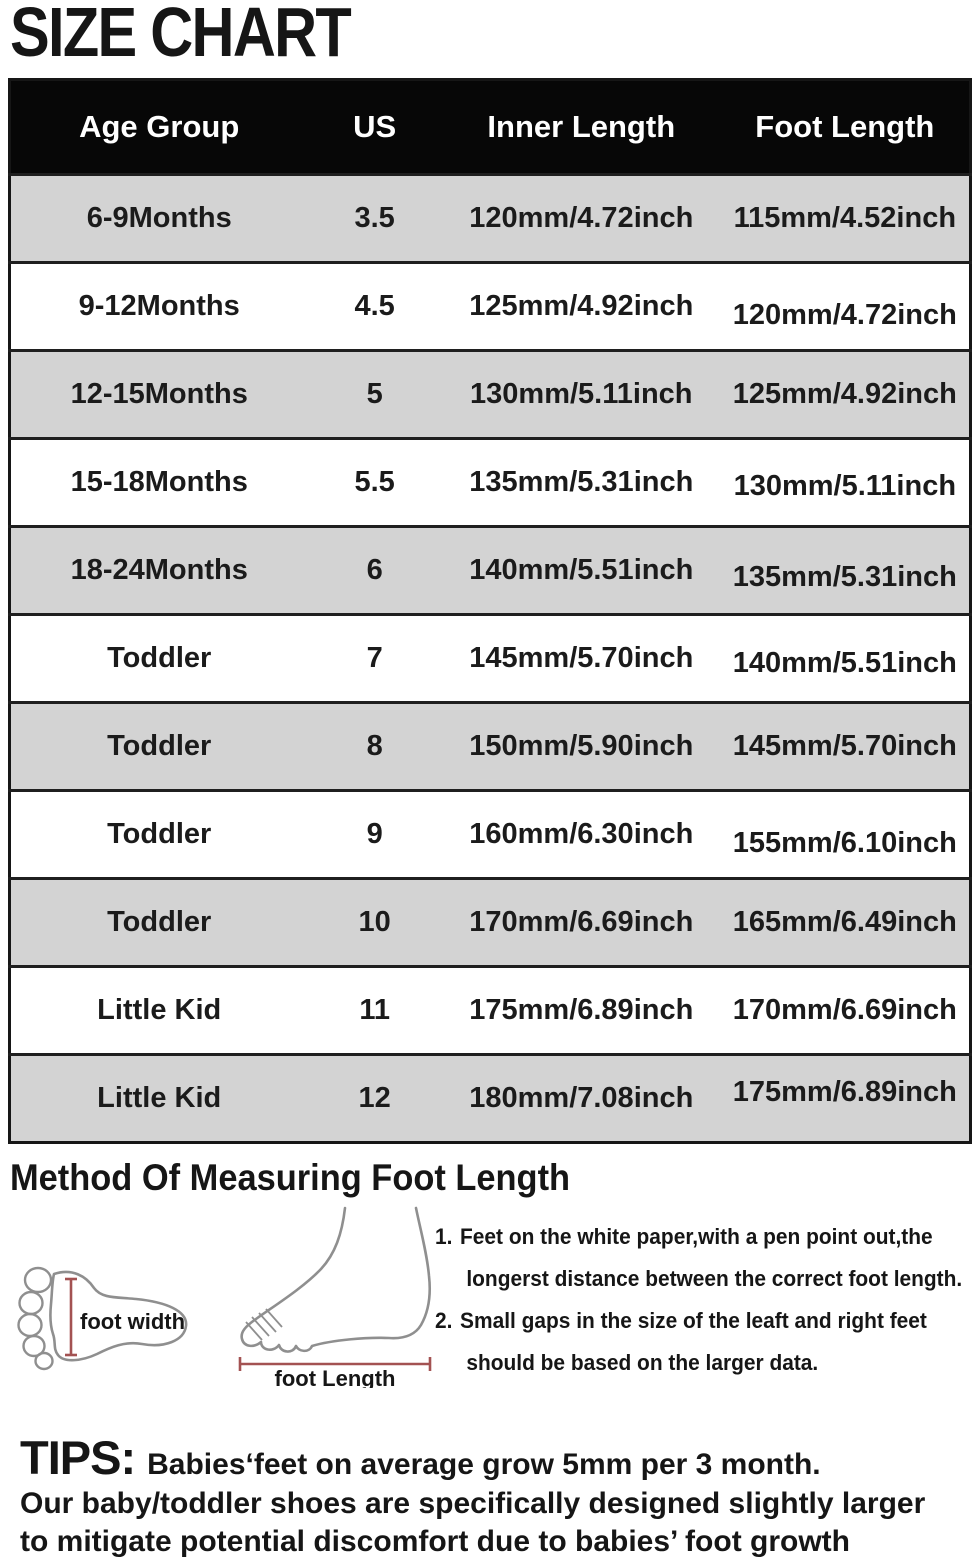 The image size is (980, 1561). Describe the element at coordinates (581, 1098) in the screenshot. I see `table-cell: 180mm/7.08inch` at that location.